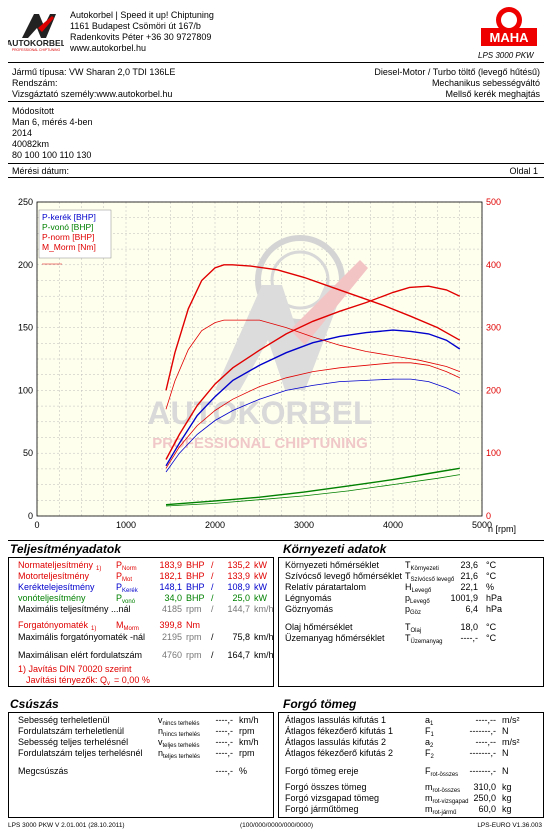 The height and width of the screenshot is (833, 550). What do you see at coordinates (260, 443) in the screenshot?
I see `watermark-subtitle: PROFESSIONAL CHIPTUNING` at bounding box center [260, 443].